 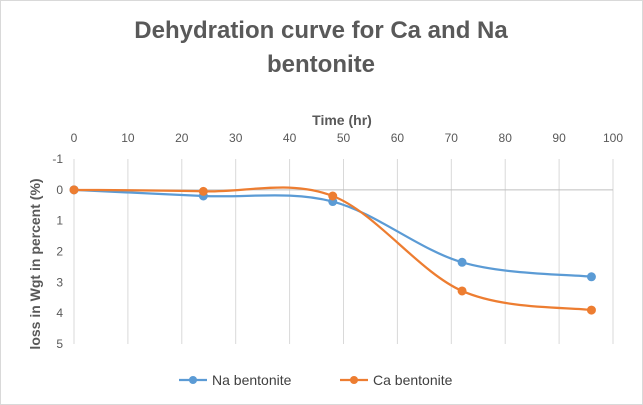 I want to click on y-tick-label: 0, so click(x=59, y=190).